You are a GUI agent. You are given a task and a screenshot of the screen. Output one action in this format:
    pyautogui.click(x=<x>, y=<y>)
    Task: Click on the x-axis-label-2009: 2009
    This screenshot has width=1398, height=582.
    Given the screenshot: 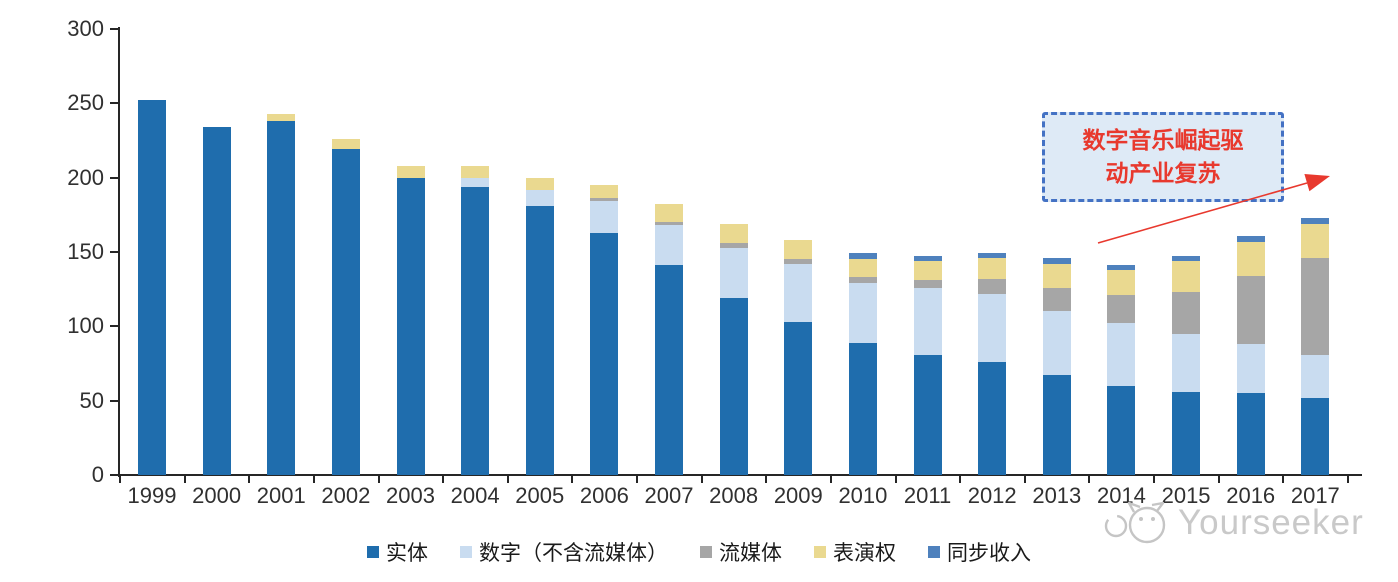 What is the action you would take?
    pyautogui.click(x=798, y=495)
    